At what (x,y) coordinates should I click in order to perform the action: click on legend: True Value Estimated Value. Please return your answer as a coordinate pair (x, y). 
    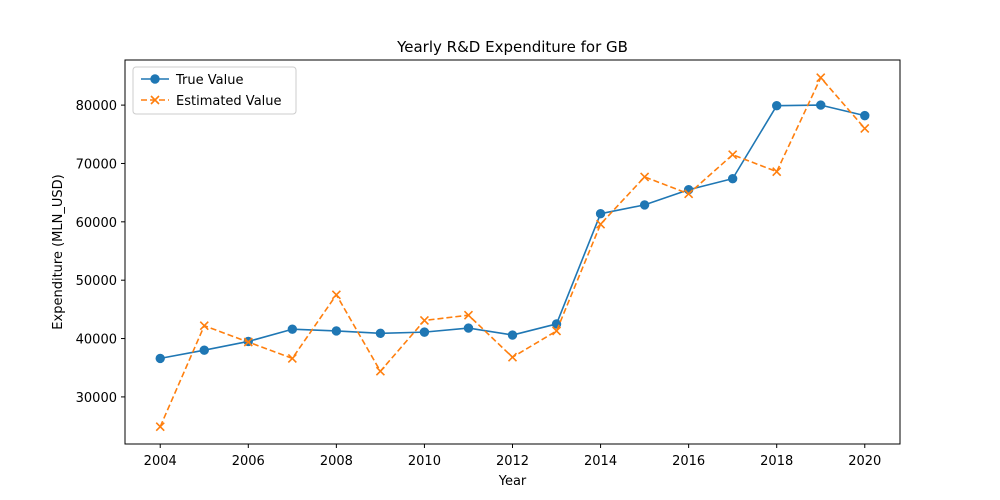
    Looking at the image, I should click on (214, 90).